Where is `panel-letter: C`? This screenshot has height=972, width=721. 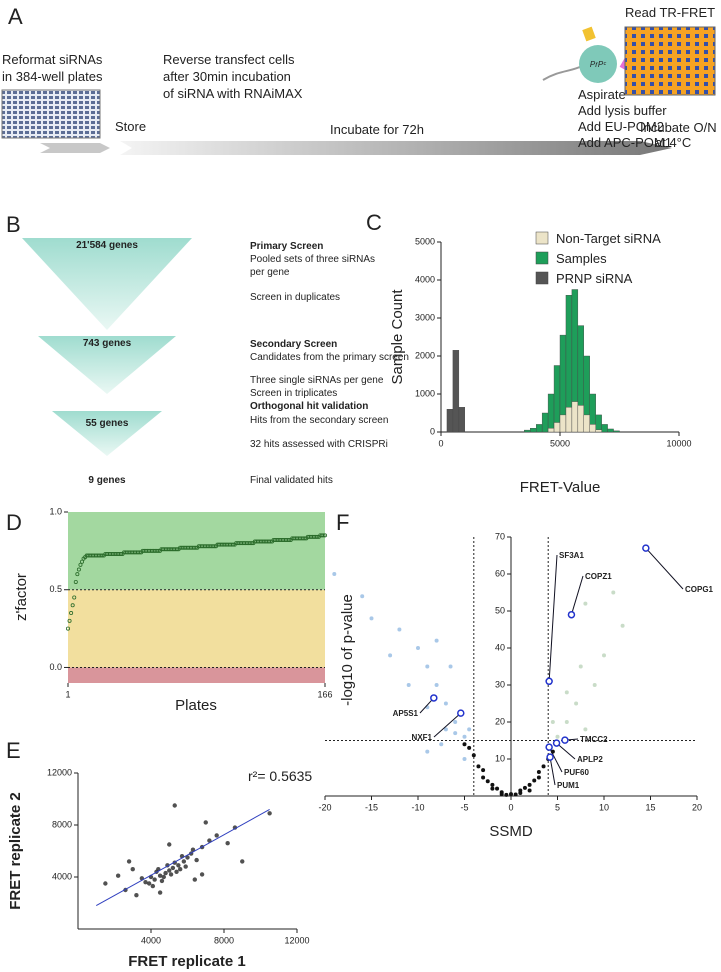
panel-letter: C is located at coordinates (374, 222).